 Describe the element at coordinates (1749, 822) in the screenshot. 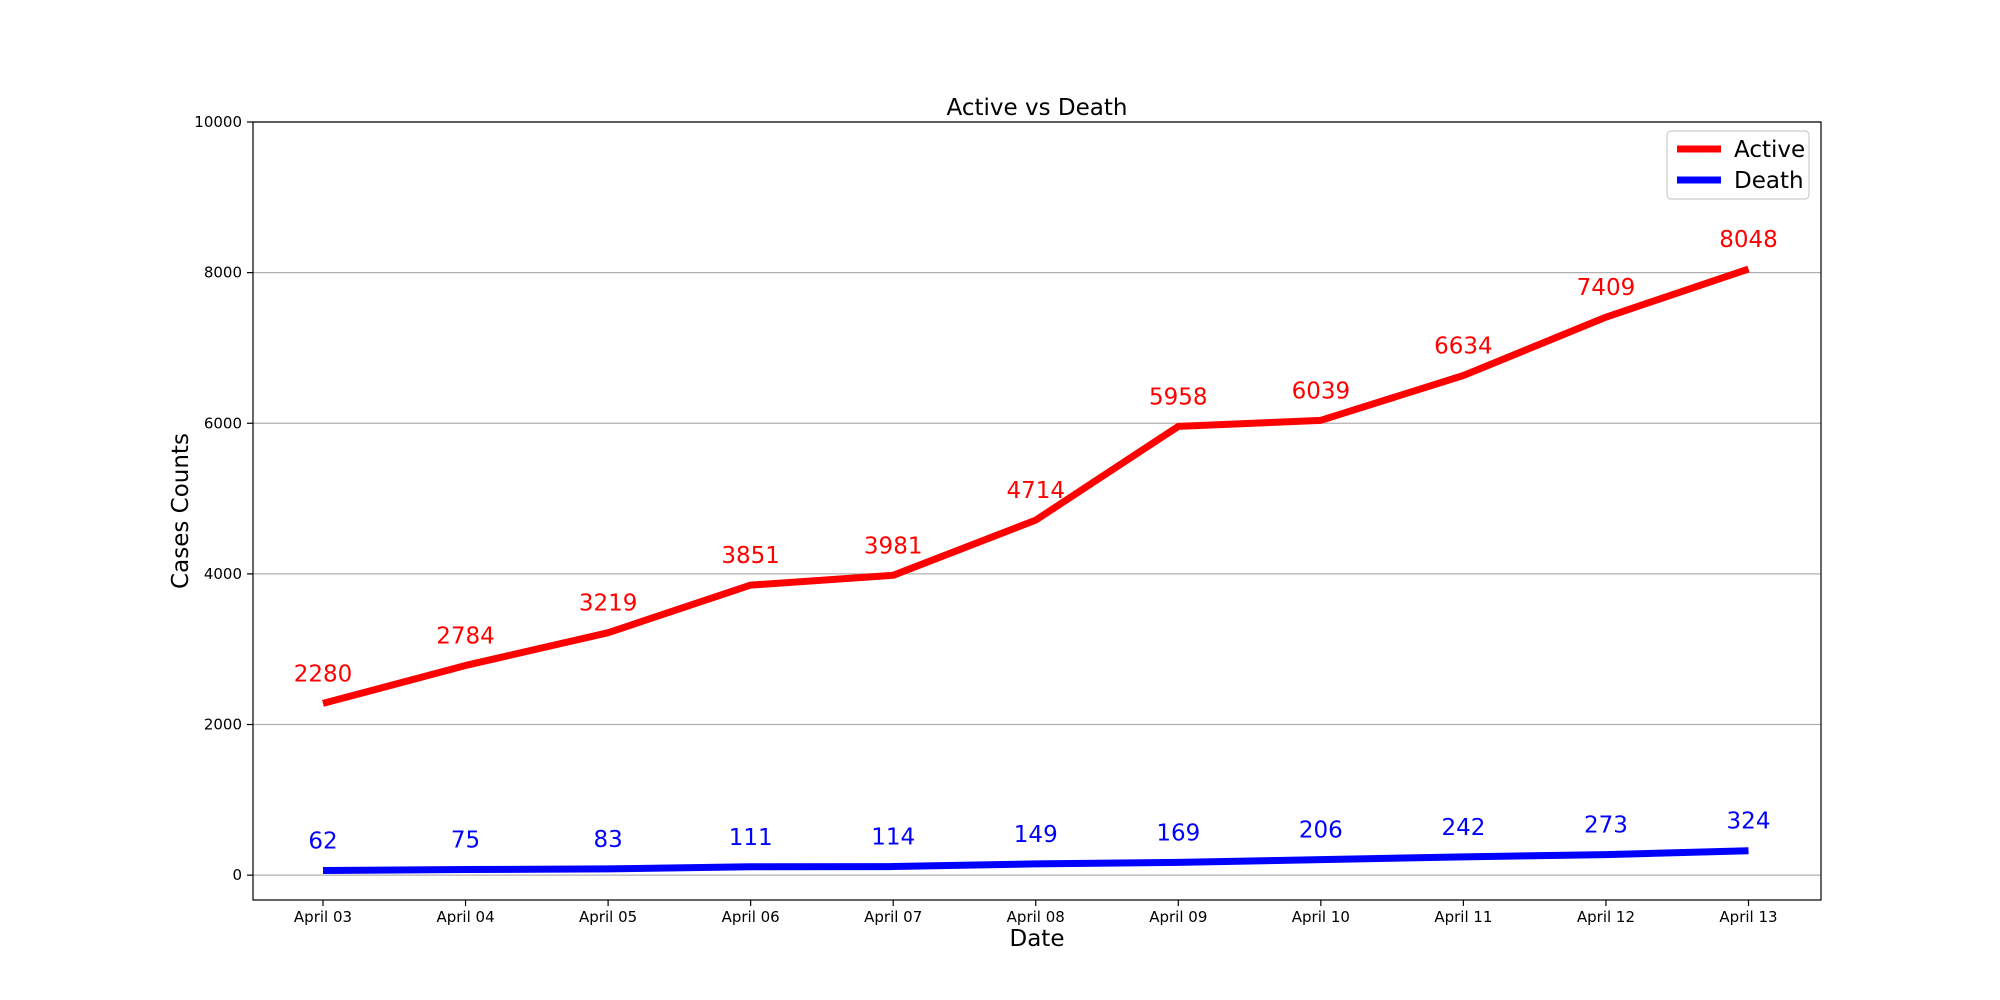

I see `data-label: 324` at that location.